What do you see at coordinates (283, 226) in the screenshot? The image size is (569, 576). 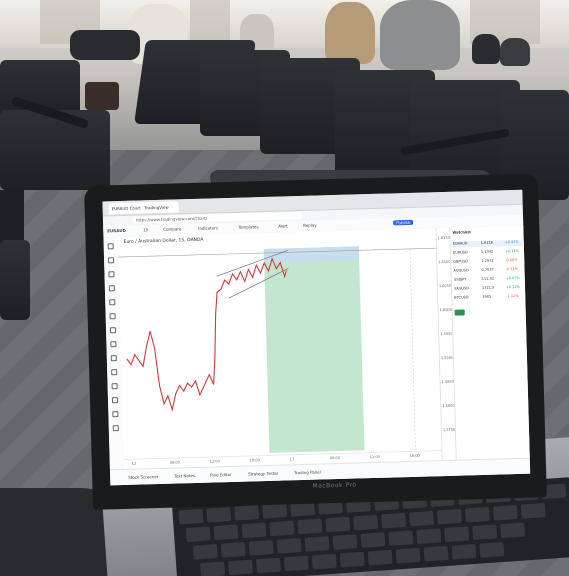 I see `alert-button: Alert` at bounding box center [283, 226].